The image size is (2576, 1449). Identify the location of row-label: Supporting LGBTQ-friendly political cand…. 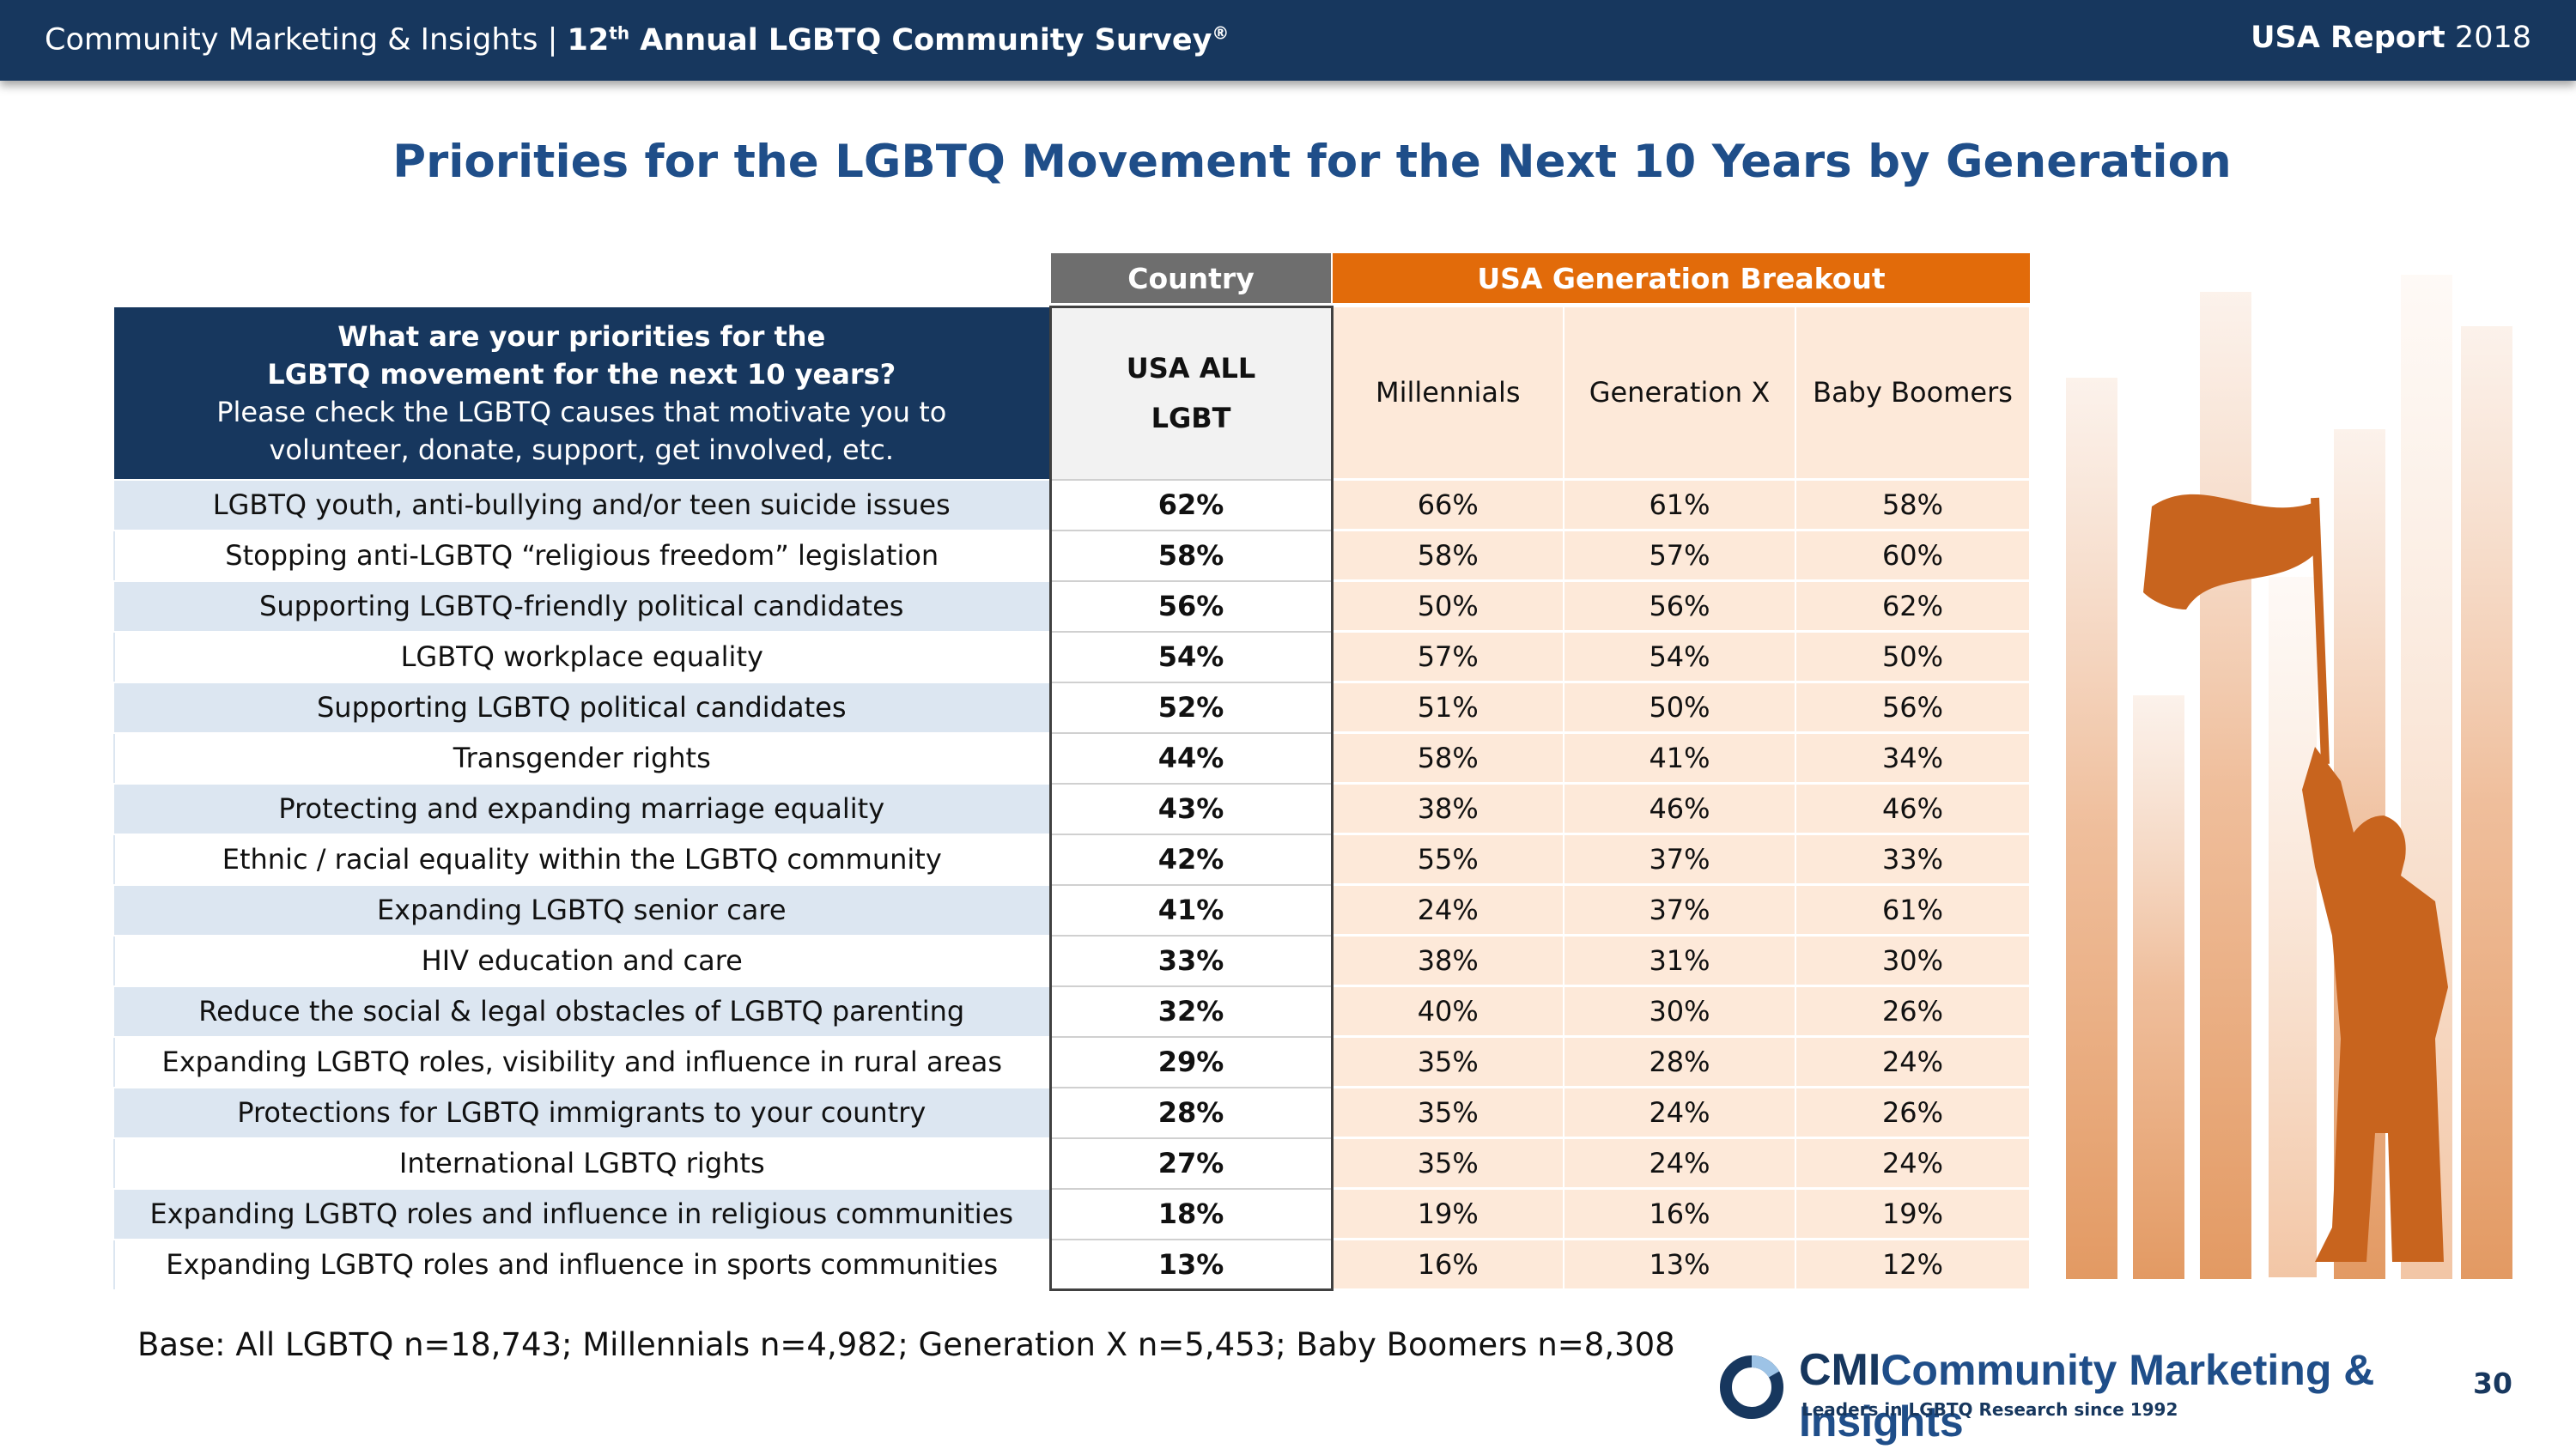
(582, 606).